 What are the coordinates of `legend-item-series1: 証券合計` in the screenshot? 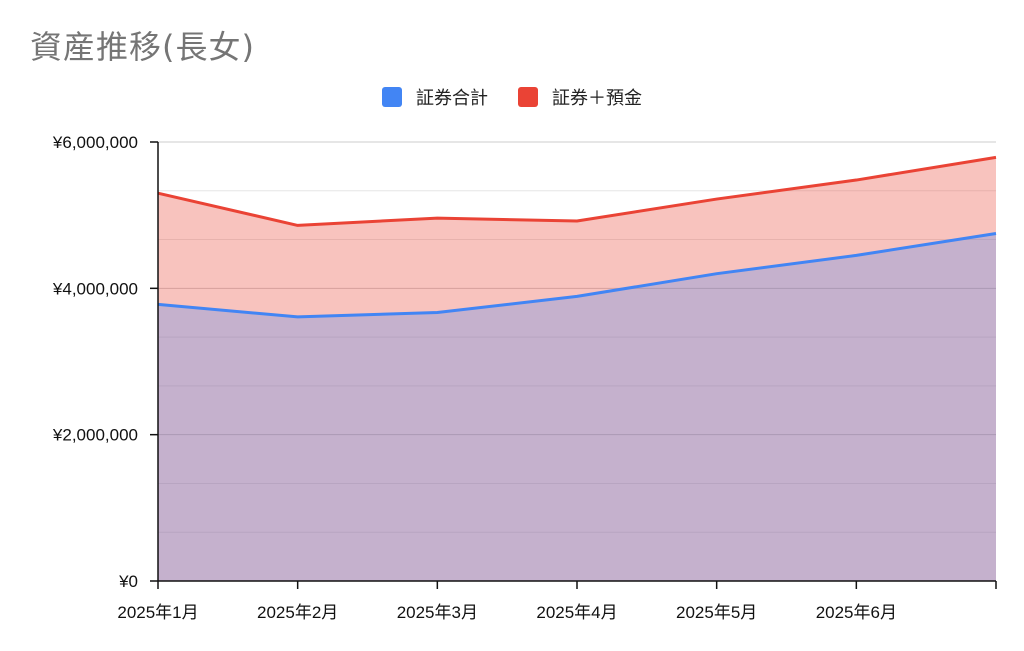 It's located at (435, 97).